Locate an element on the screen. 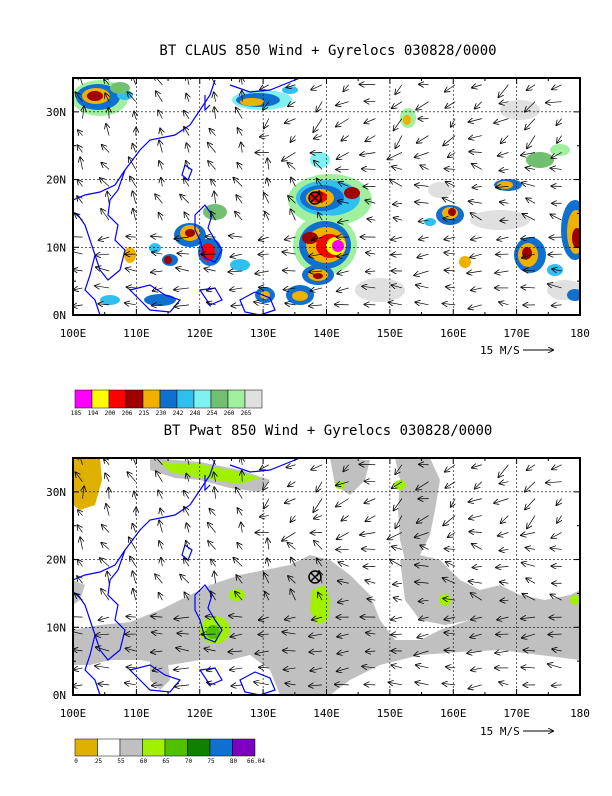  colorbar-label: 265 is located at coordinates (246, 413).